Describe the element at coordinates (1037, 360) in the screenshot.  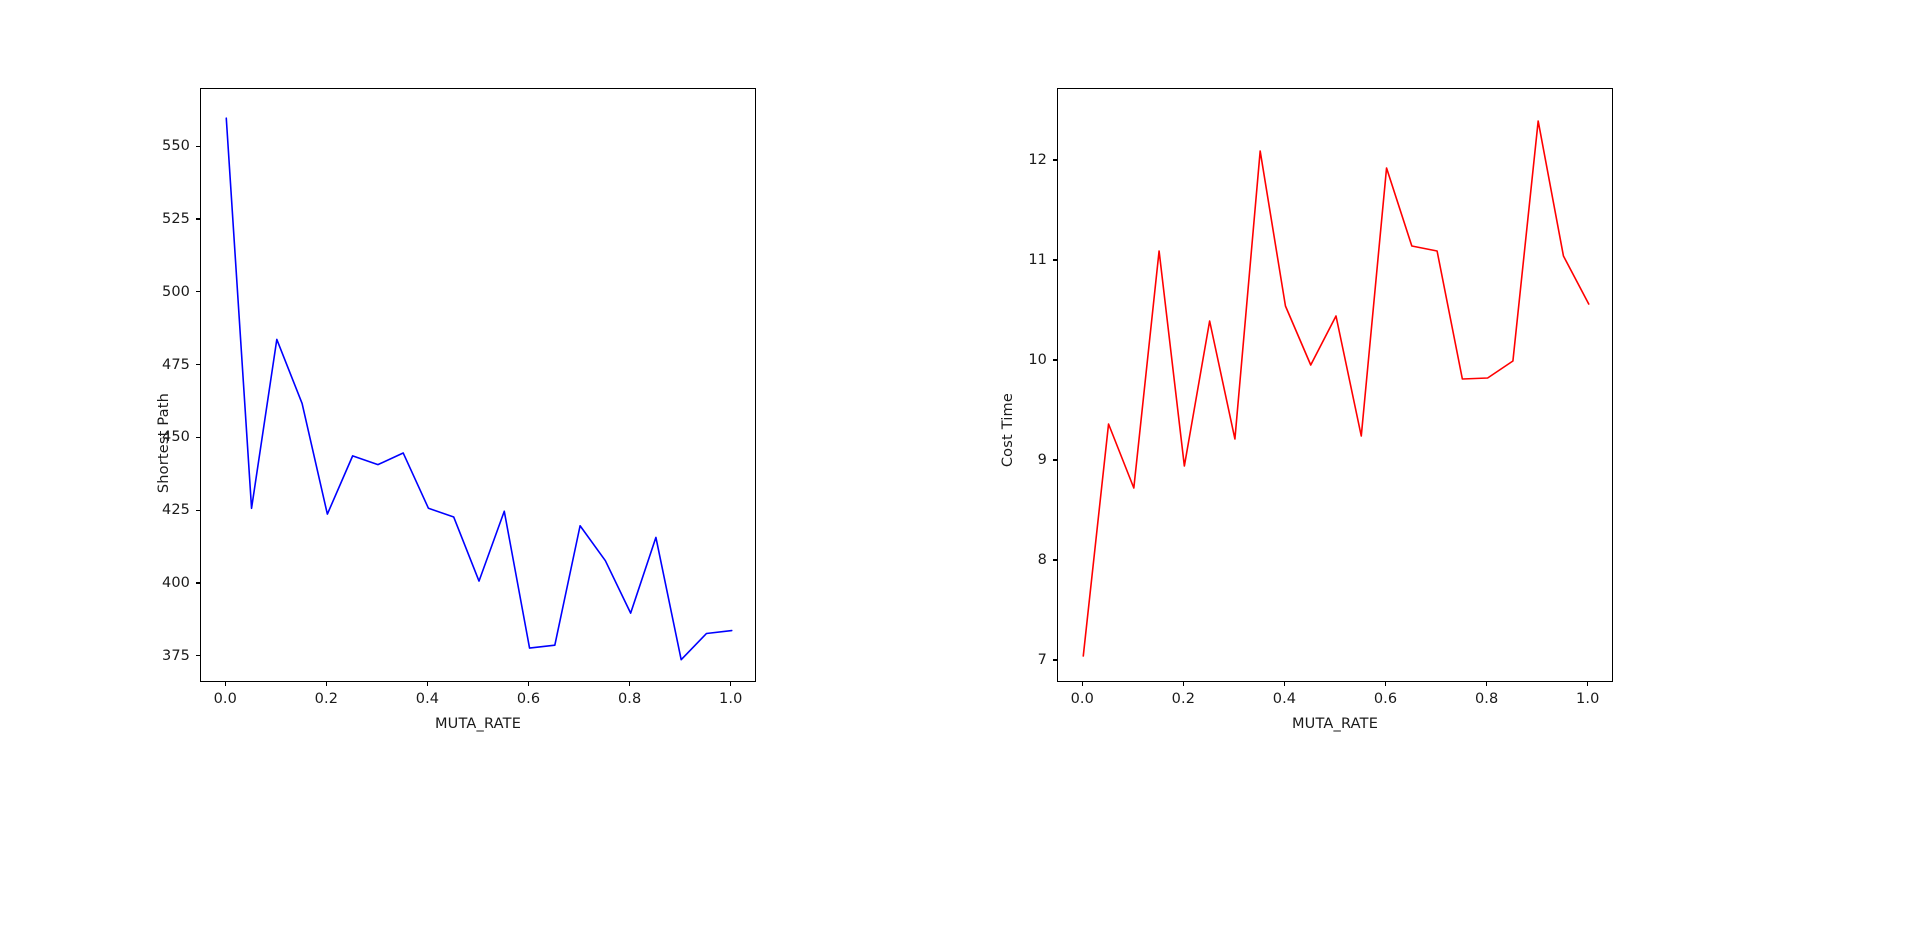
I see `y-tick-label: 10` at that location.